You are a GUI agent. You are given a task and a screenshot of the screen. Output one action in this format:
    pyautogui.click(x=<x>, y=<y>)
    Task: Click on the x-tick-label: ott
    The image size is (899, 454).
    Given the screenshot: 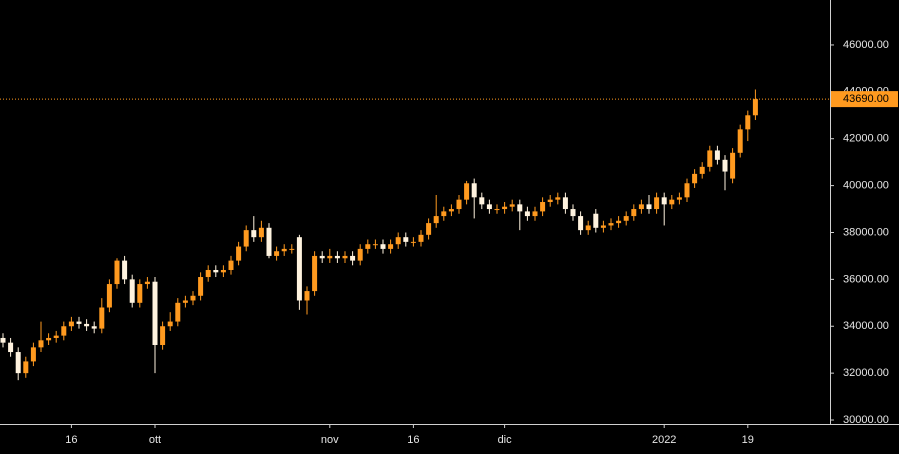 What is the action you would take?
    pyautogui.click(x=155, y=440)
    